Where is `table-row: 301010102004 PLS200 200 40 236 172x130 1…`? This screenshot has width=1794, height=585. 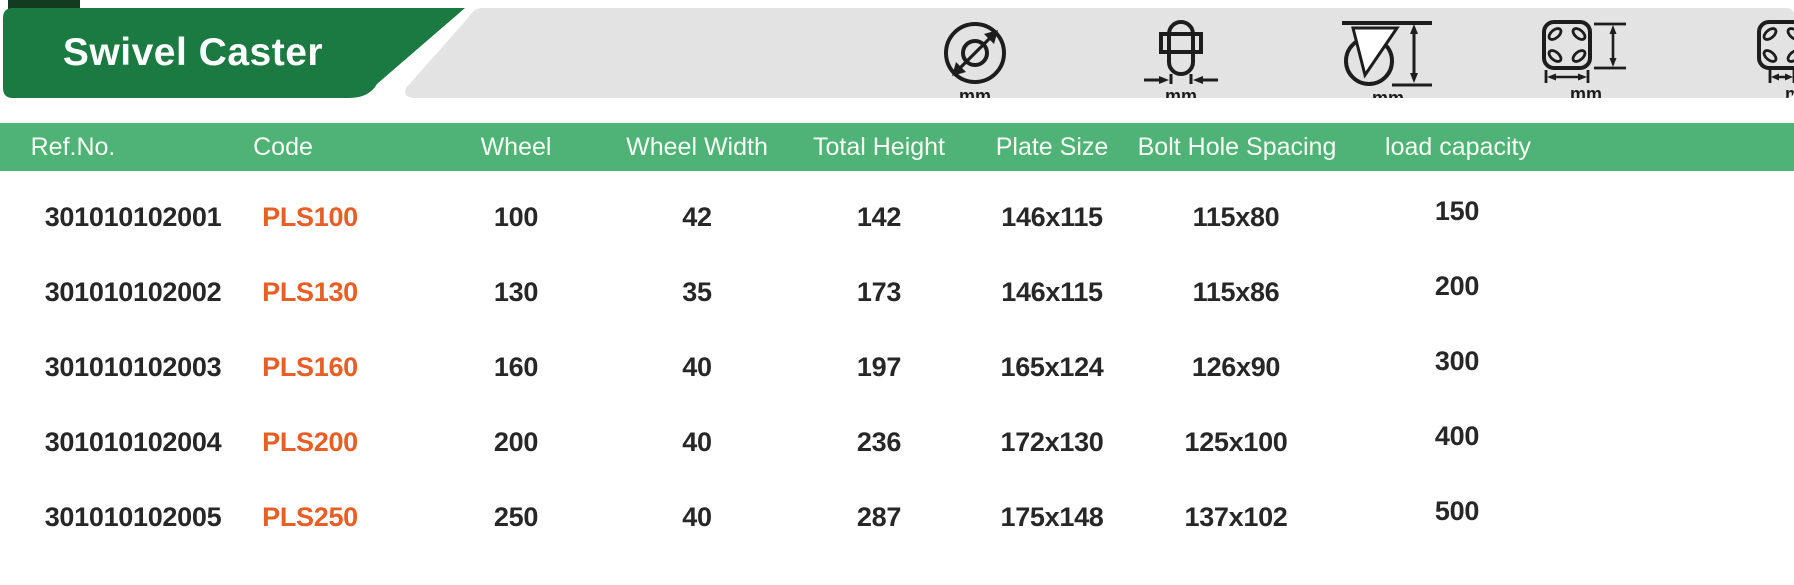 table-row: 301010102004 PLS200 200 40 236 172x130 1… is located at coordinates (897, 442).